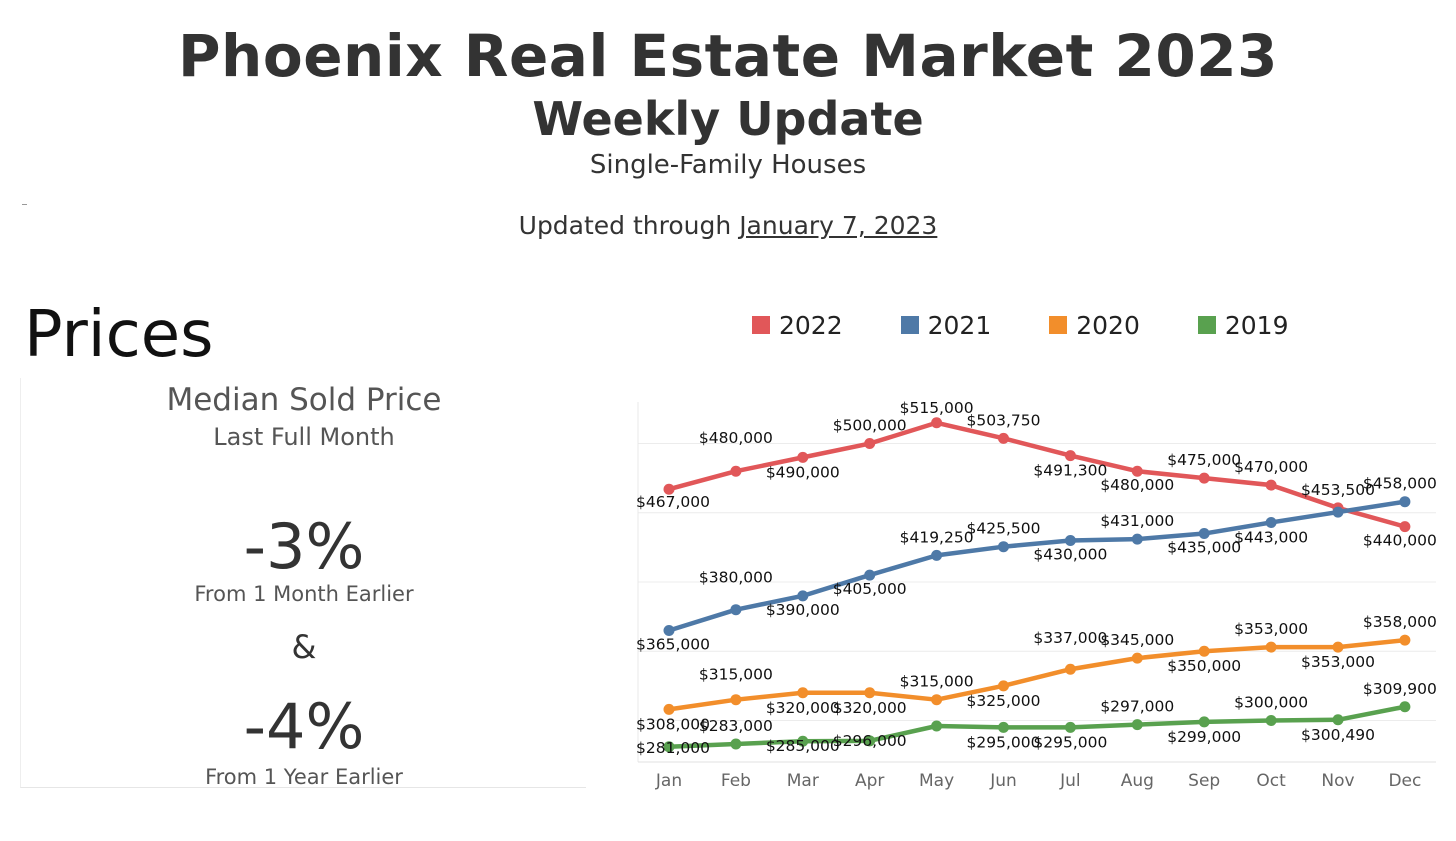 The height and width of the screenshot is (841, 1456). I want to click on data-label: $467,000, so click(673, 502).